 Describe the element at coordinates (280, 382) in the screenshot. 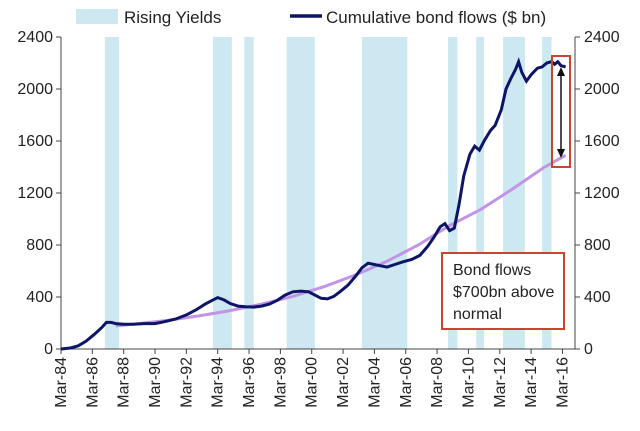

I see `x-tick-label: Mar-98` at that location.